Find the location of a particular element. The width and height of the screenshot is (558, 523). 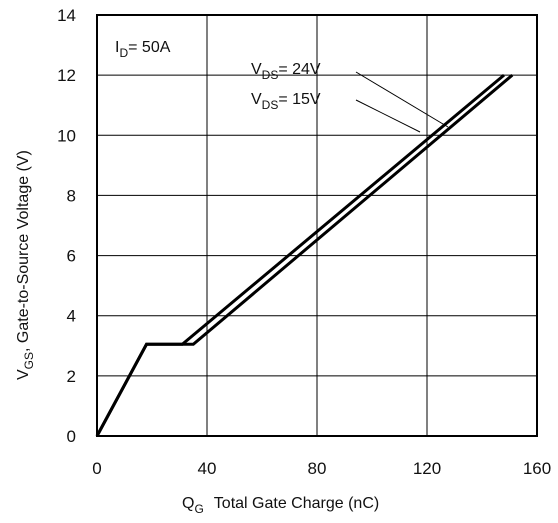

leader-line-24v is located at coordinates (402, 99).